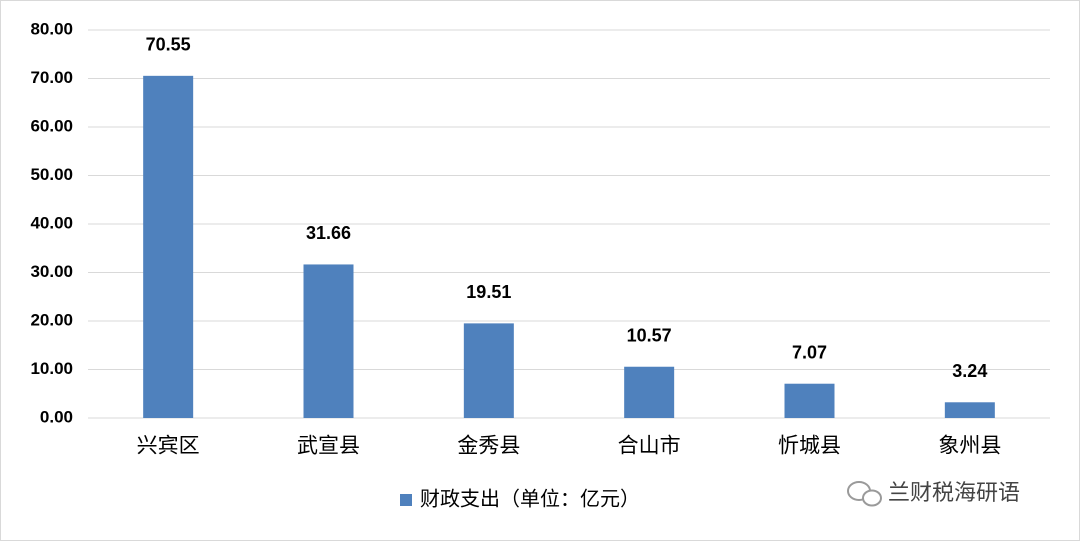 The width and height of the screenshot is (1080, 541). Describe the element at coordinates (51, 271) in the screenshot. I see `y-tick-label: 30.00` at that location.